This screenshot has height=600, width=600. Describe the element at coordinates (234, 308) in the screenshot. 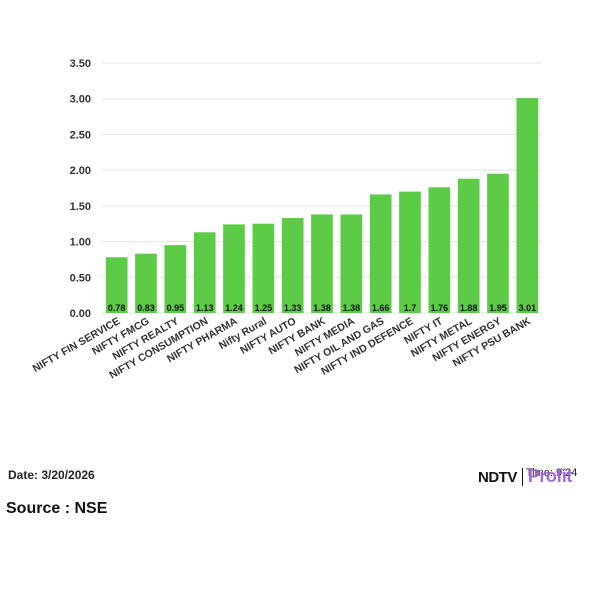

I see `bar-value-label: 1.24` at that location.